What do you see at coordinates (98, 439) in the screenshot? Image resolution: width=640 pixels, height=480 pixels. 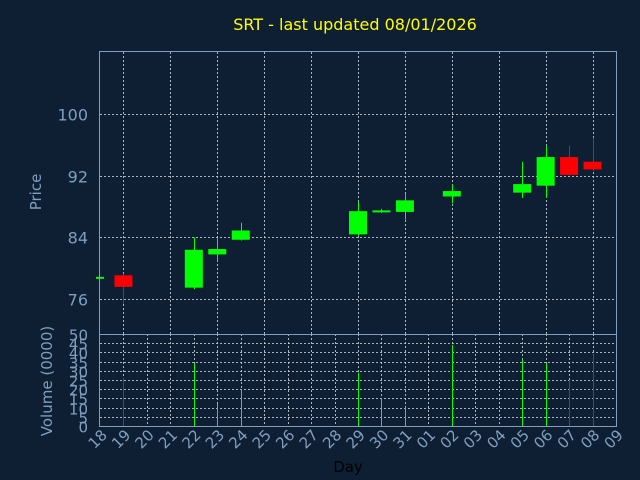 I see `x-tick-label: 18` at bounding box center [98, 439].